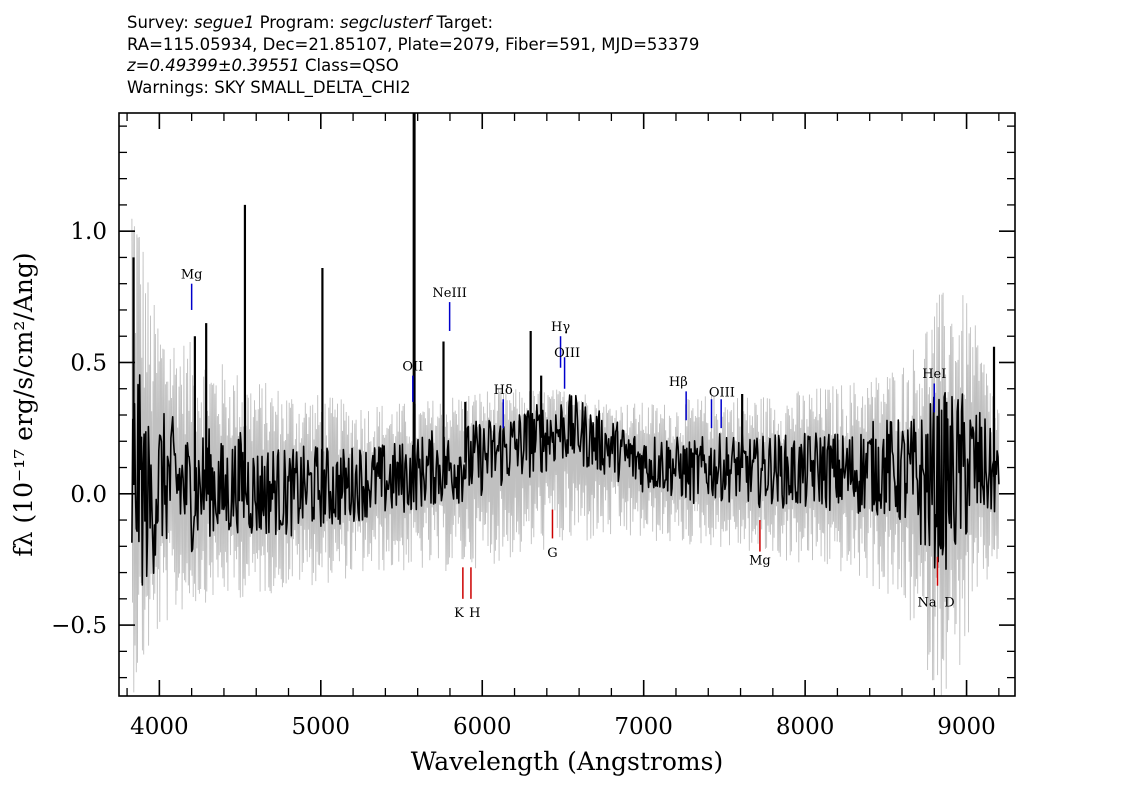 The width and height of the screenshot is (1134, 810). I want to click on line-label: Hδ, so click(503, 390).